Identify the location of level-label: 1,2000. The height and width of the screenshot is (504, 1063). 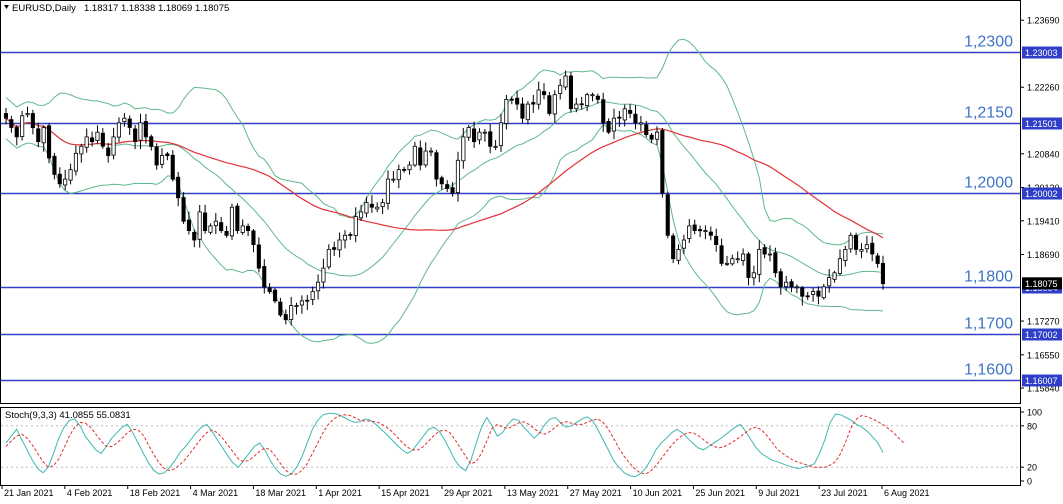
(988, 183).